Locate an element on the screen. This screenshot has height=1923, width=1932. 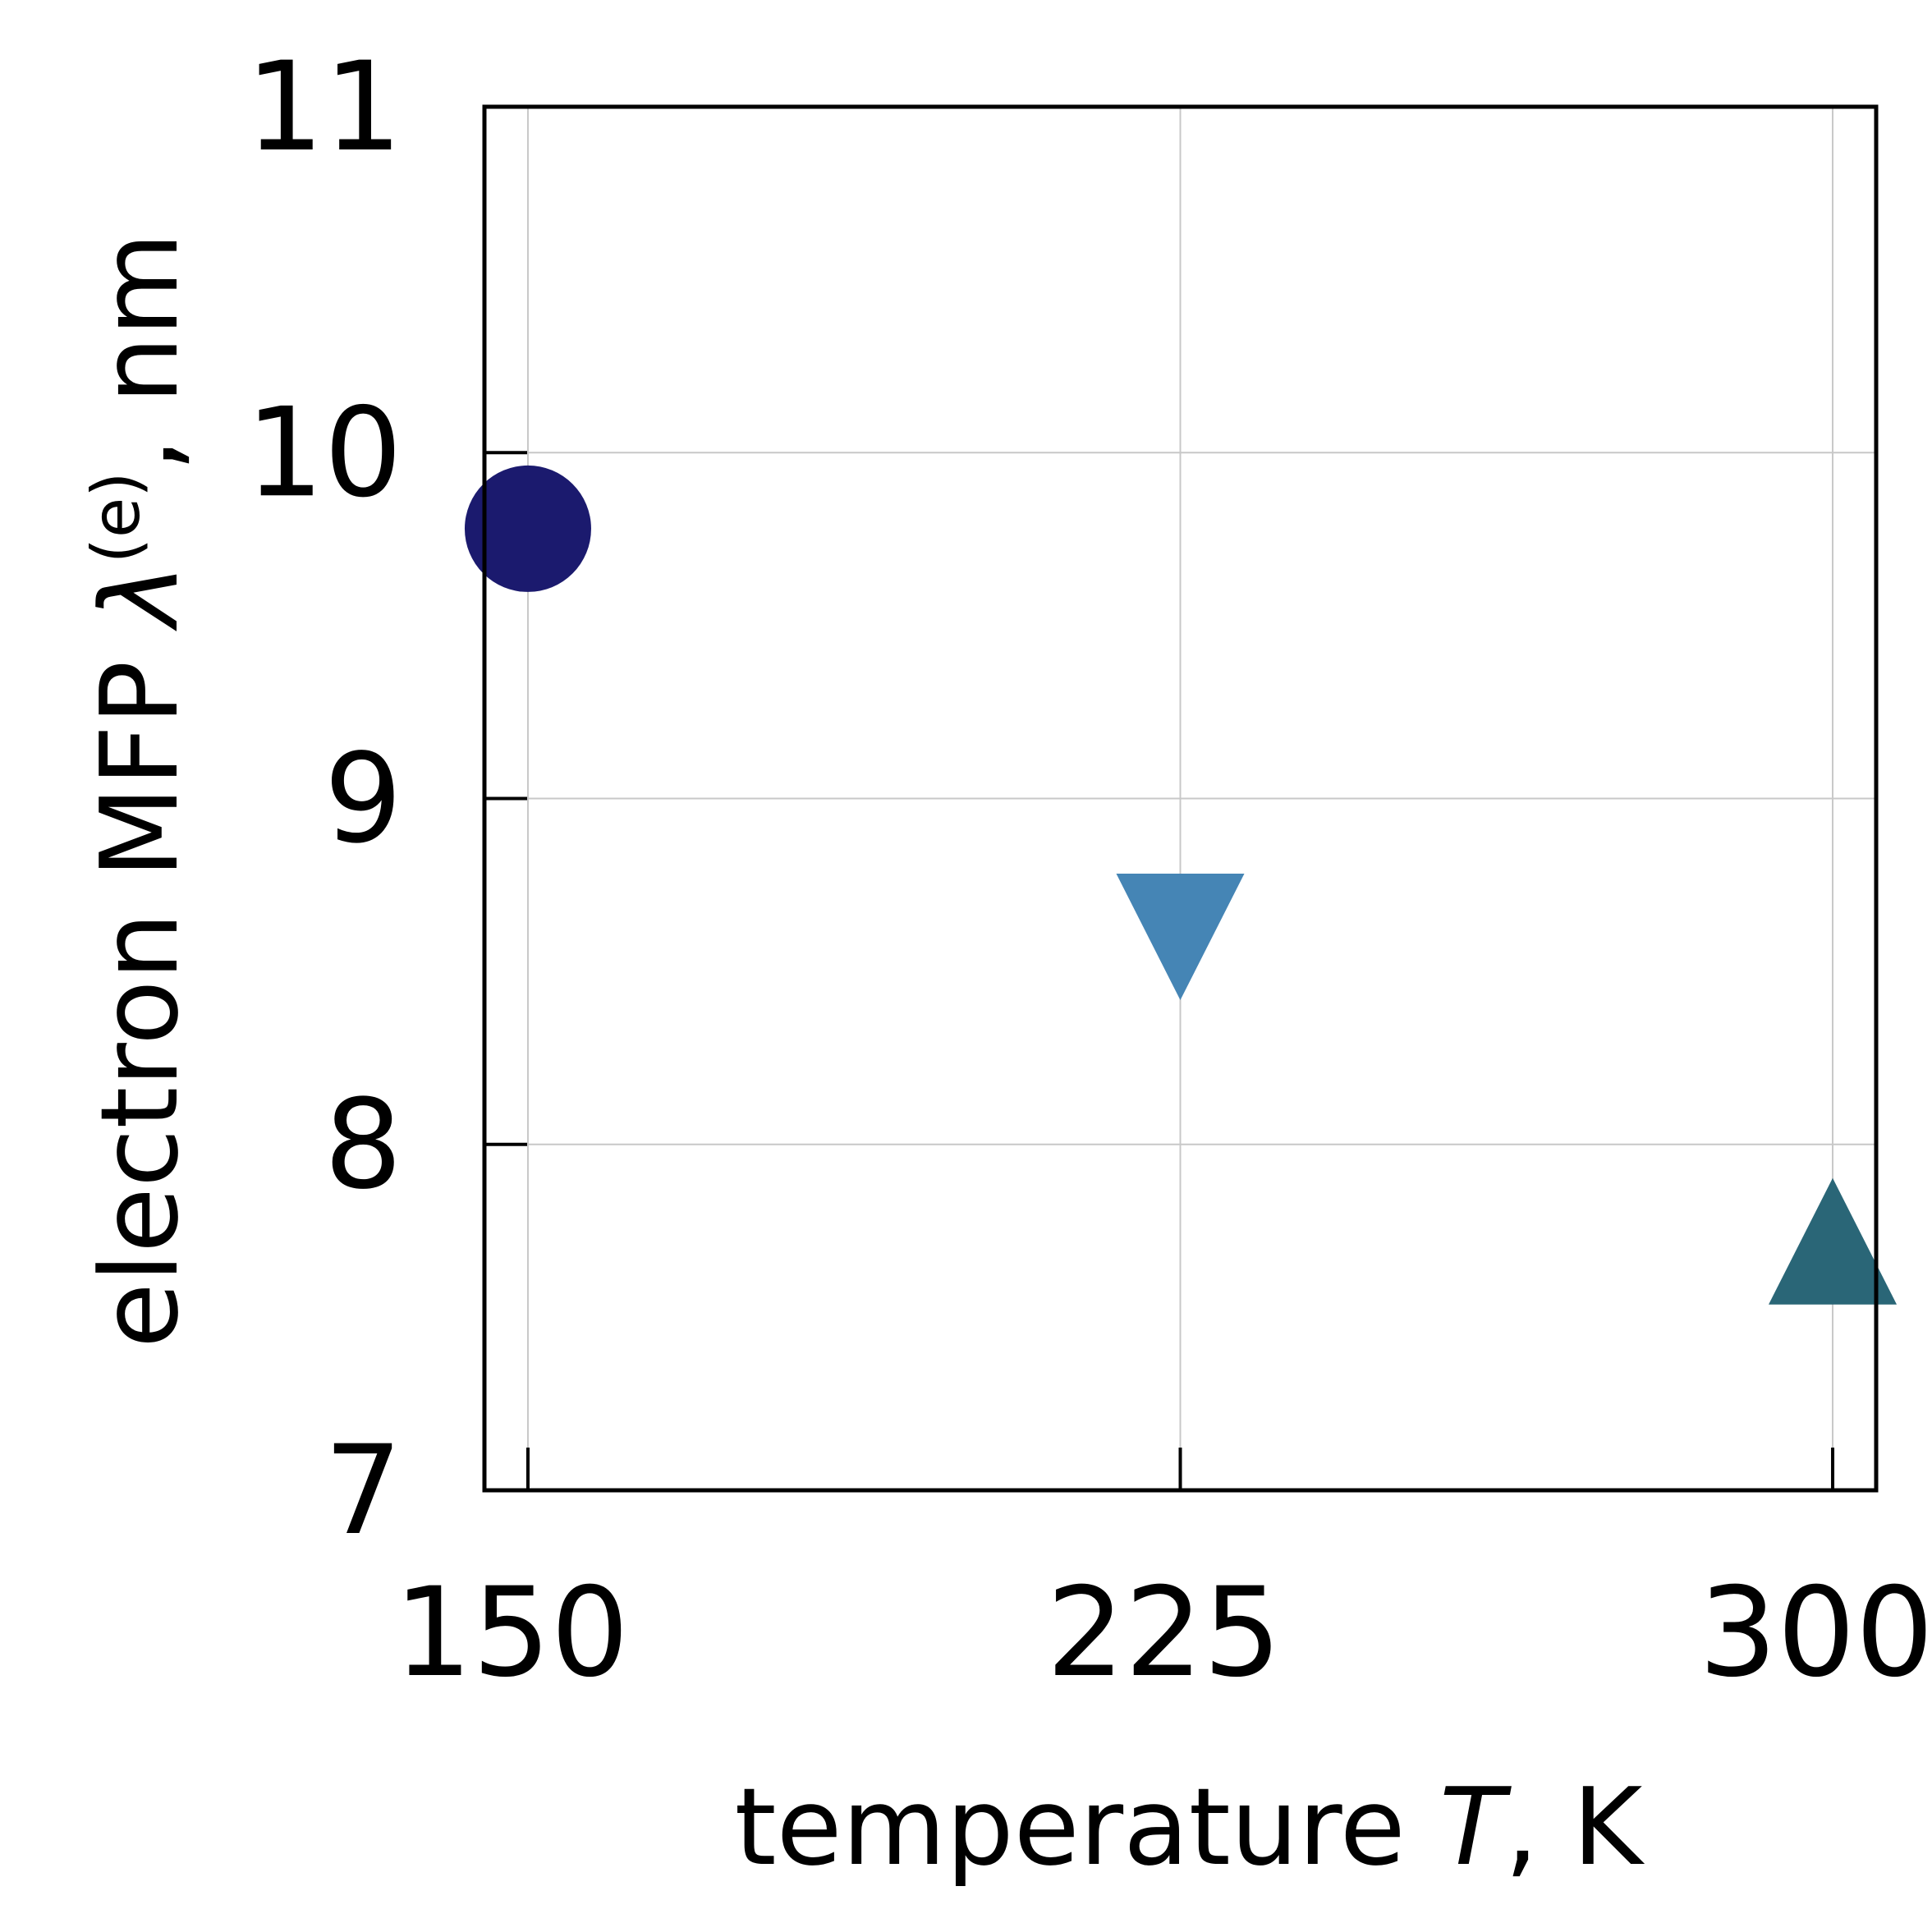
data-point-triangle-up is located at coordinates (1833, 1241).